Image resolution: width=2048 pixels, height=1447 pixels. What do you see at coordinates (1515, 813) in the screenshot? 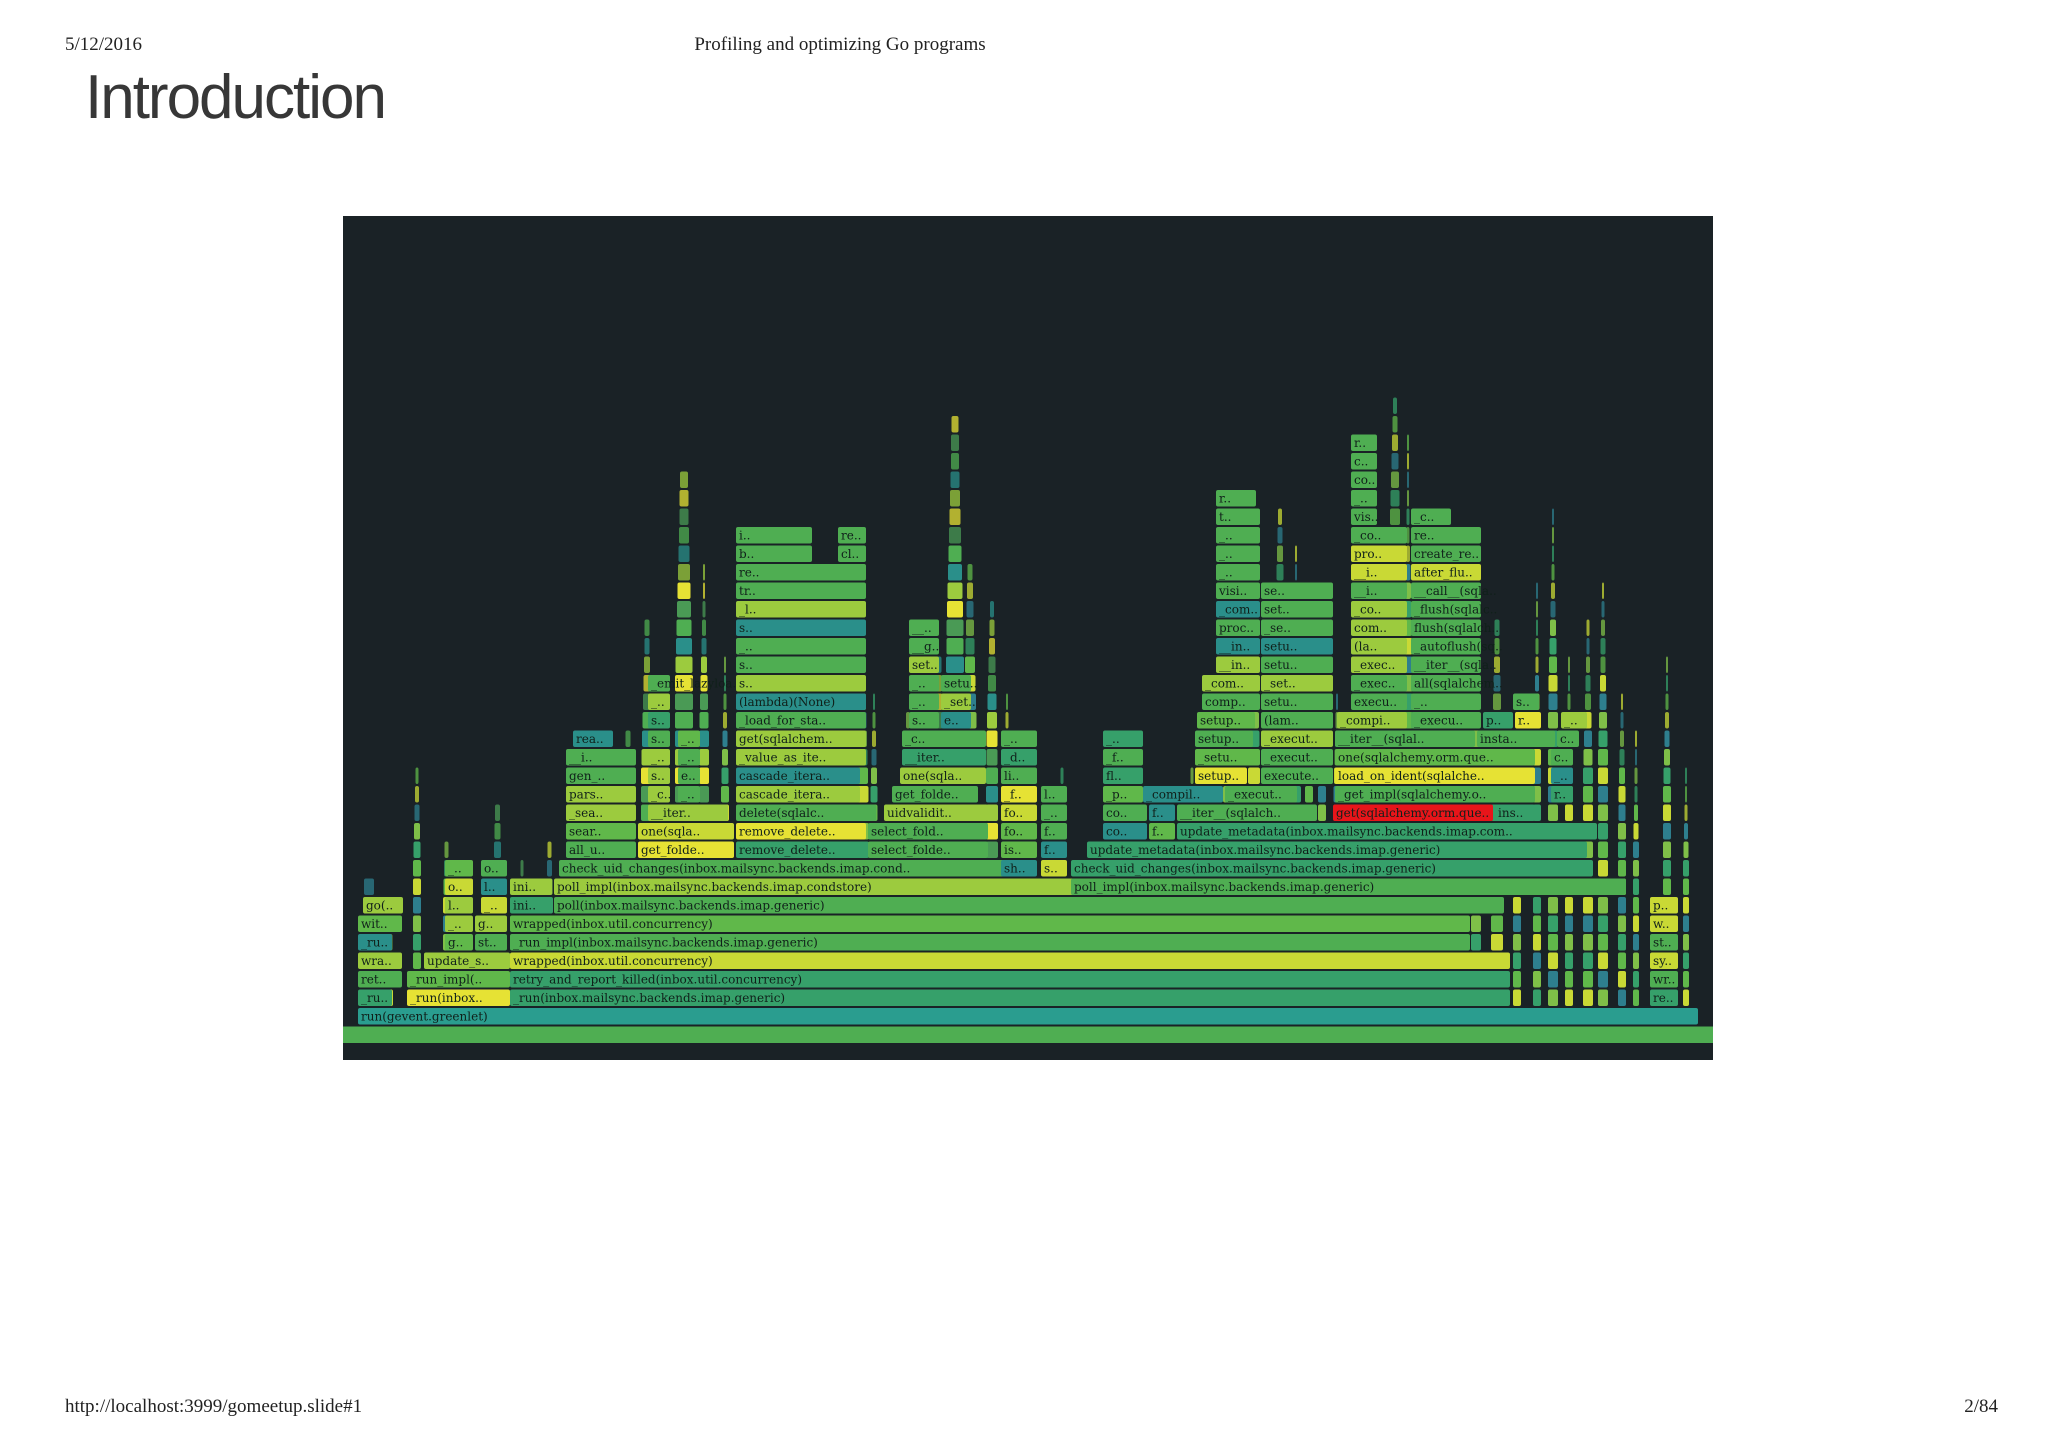
I see `flame-frame: ins..` at bounding box center [1515, 813].